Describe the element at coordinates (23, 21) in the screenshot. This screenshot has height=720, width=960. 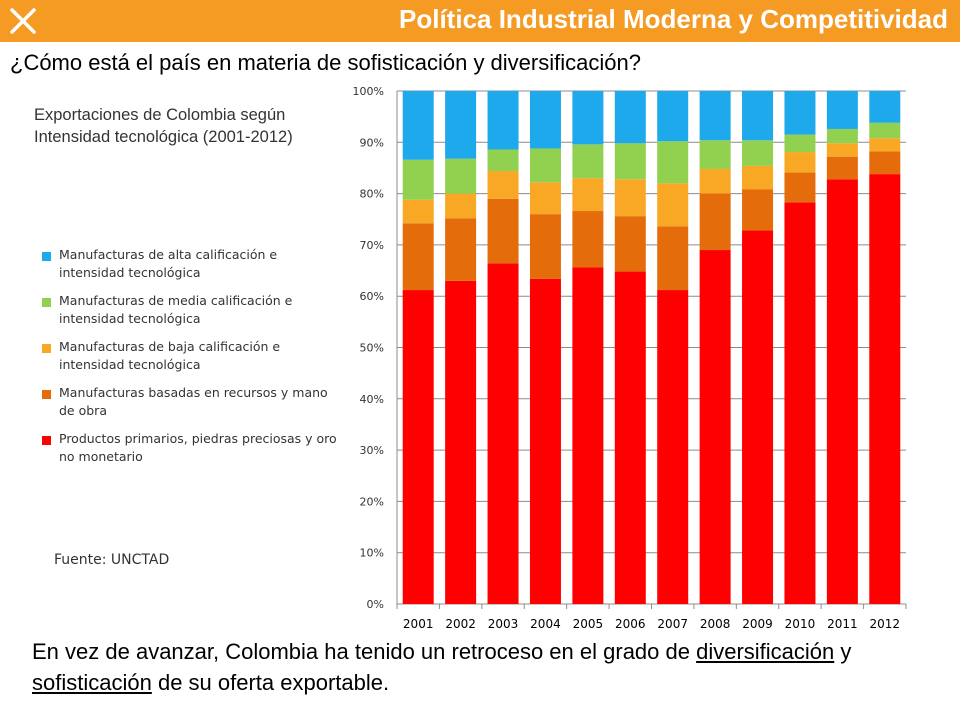
I see `logo-icon` at that location.